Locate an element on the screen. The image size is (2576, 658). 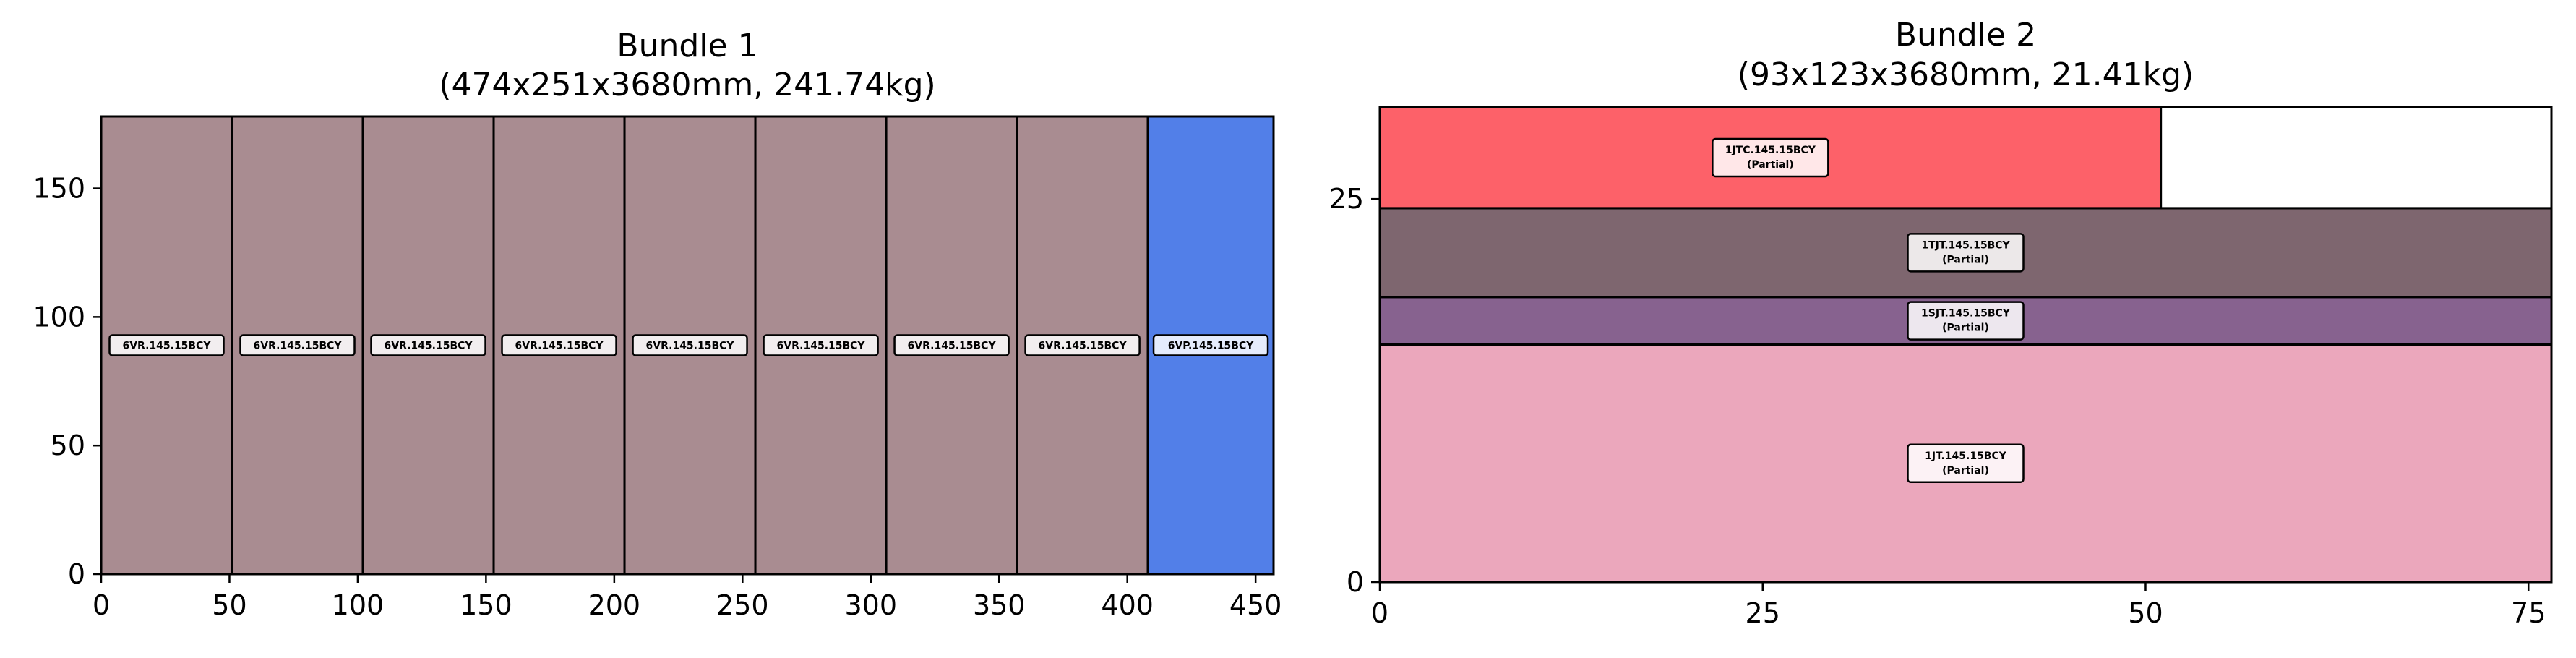
chart-title: Bundle 2 is located at coordinates (1966, 35).